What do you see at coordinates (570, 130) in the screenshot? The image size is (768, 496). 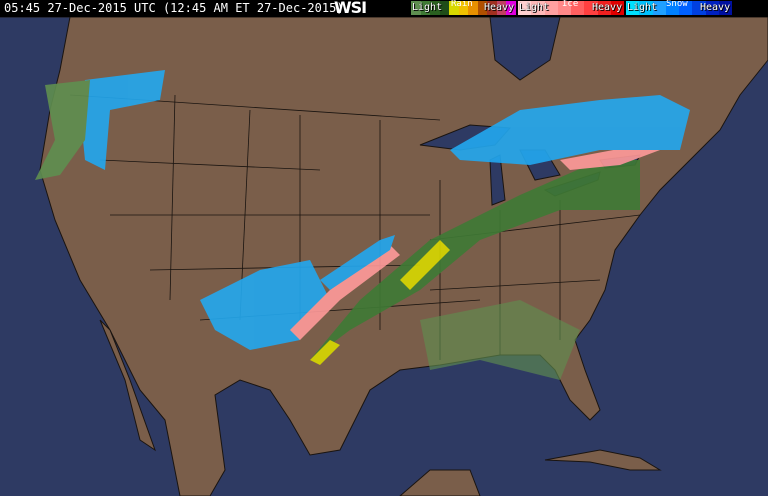 I see `snow-northeast` at bounding box center [570, 130].